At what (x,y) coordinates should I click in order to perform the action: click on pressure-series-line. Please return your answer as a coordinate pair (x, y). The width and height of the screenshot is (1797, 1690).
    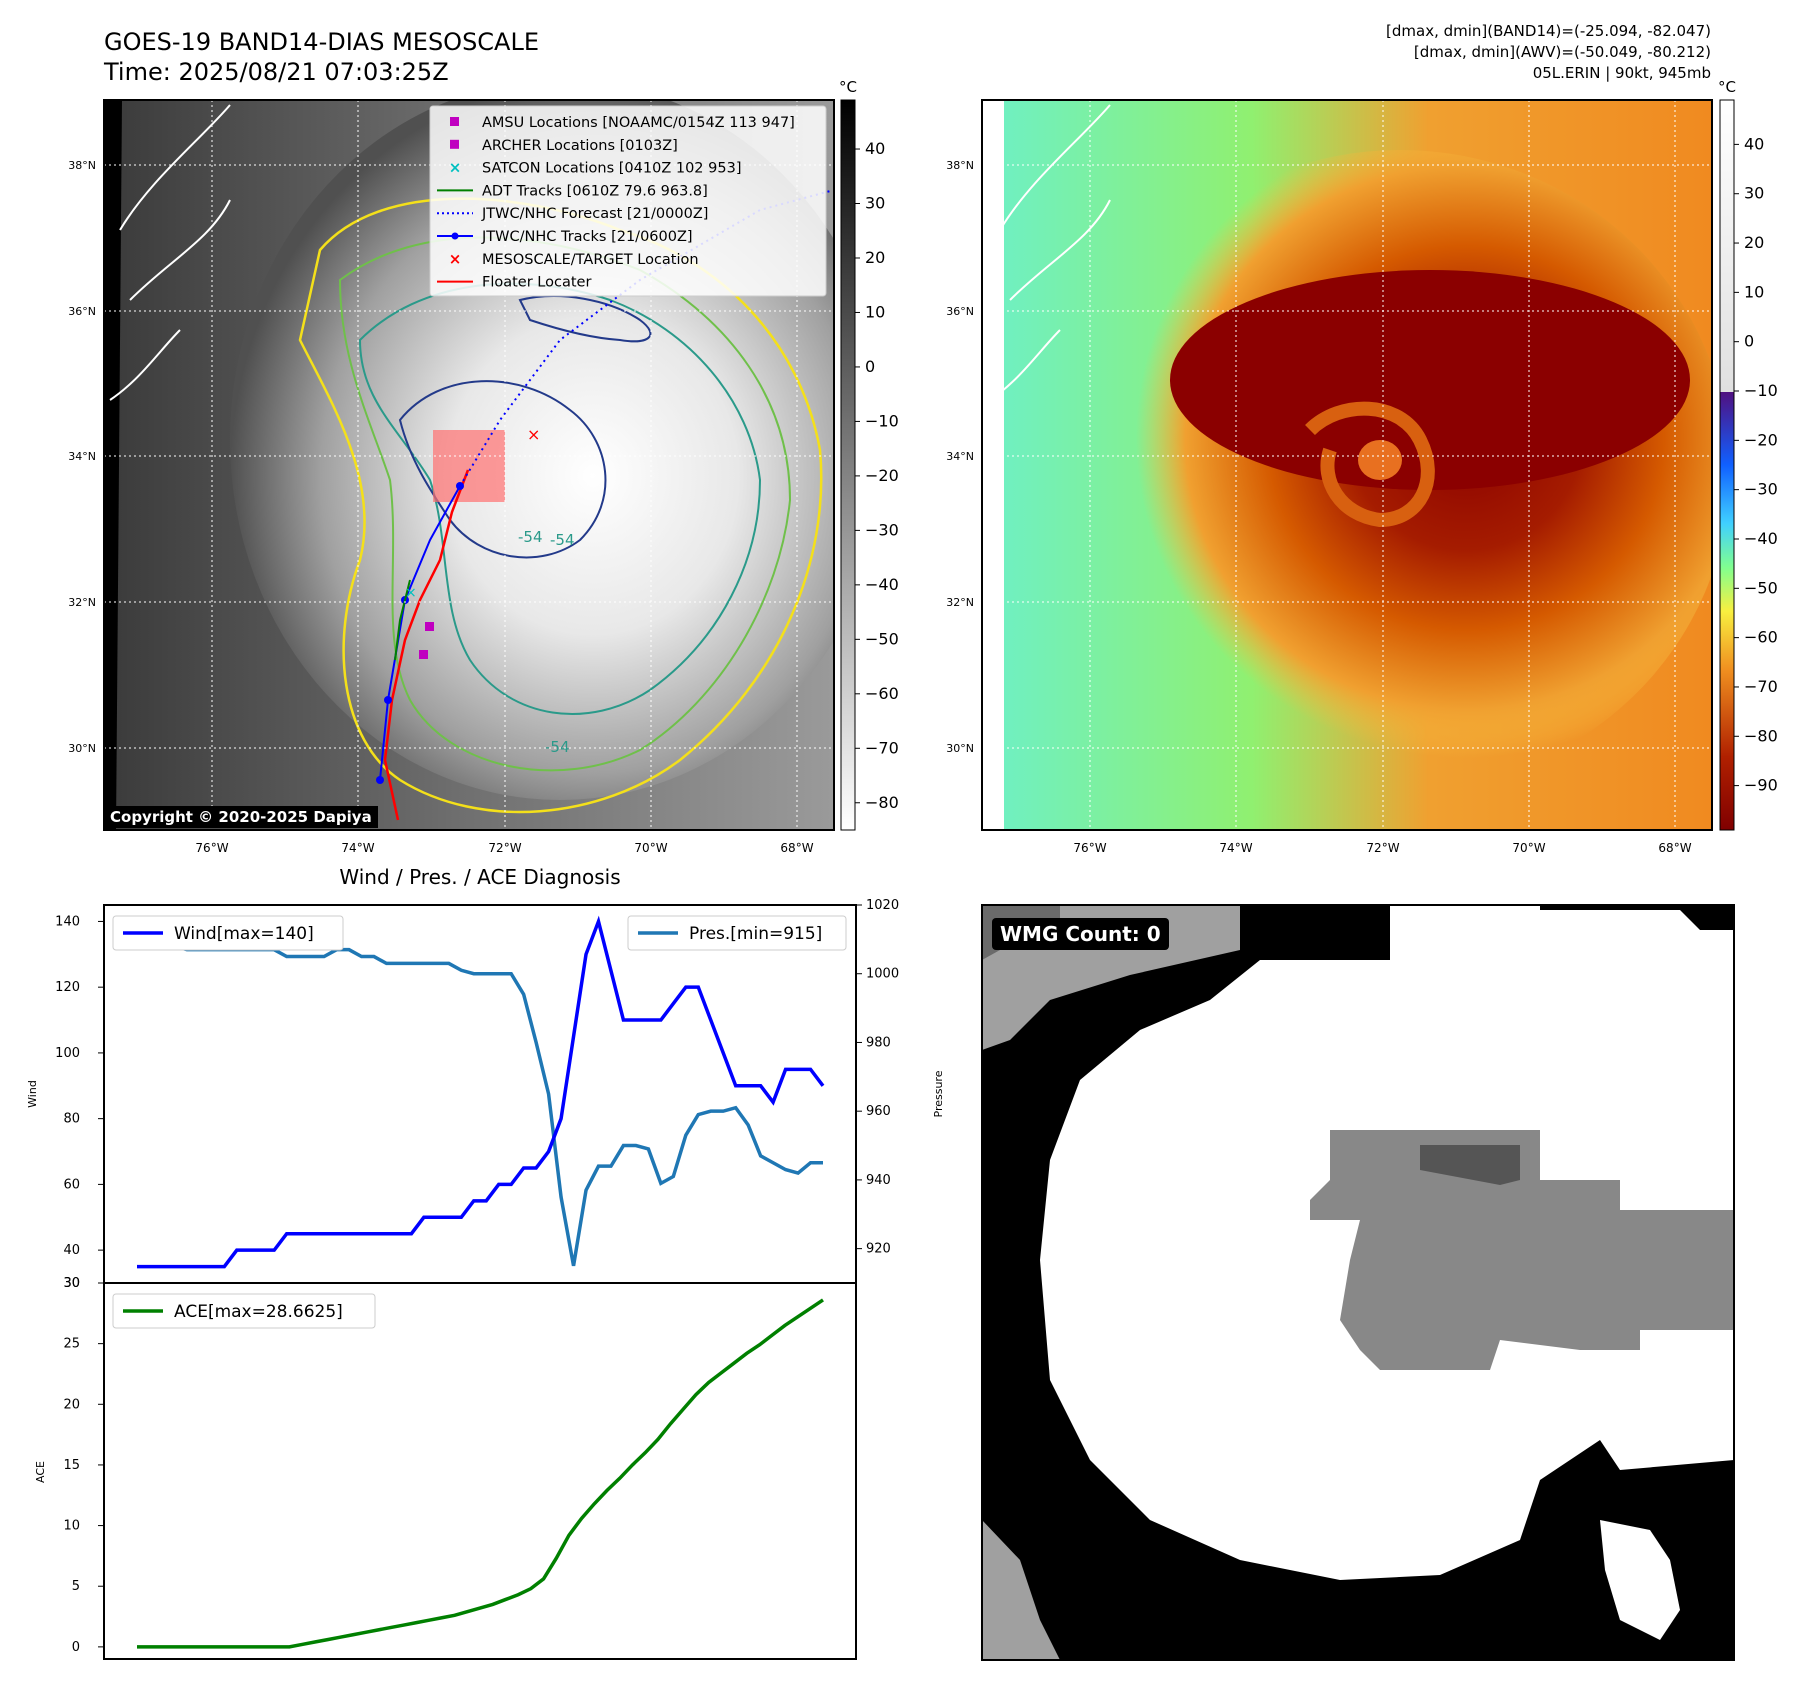
    Looking at the image, I should click on (480, 1093).